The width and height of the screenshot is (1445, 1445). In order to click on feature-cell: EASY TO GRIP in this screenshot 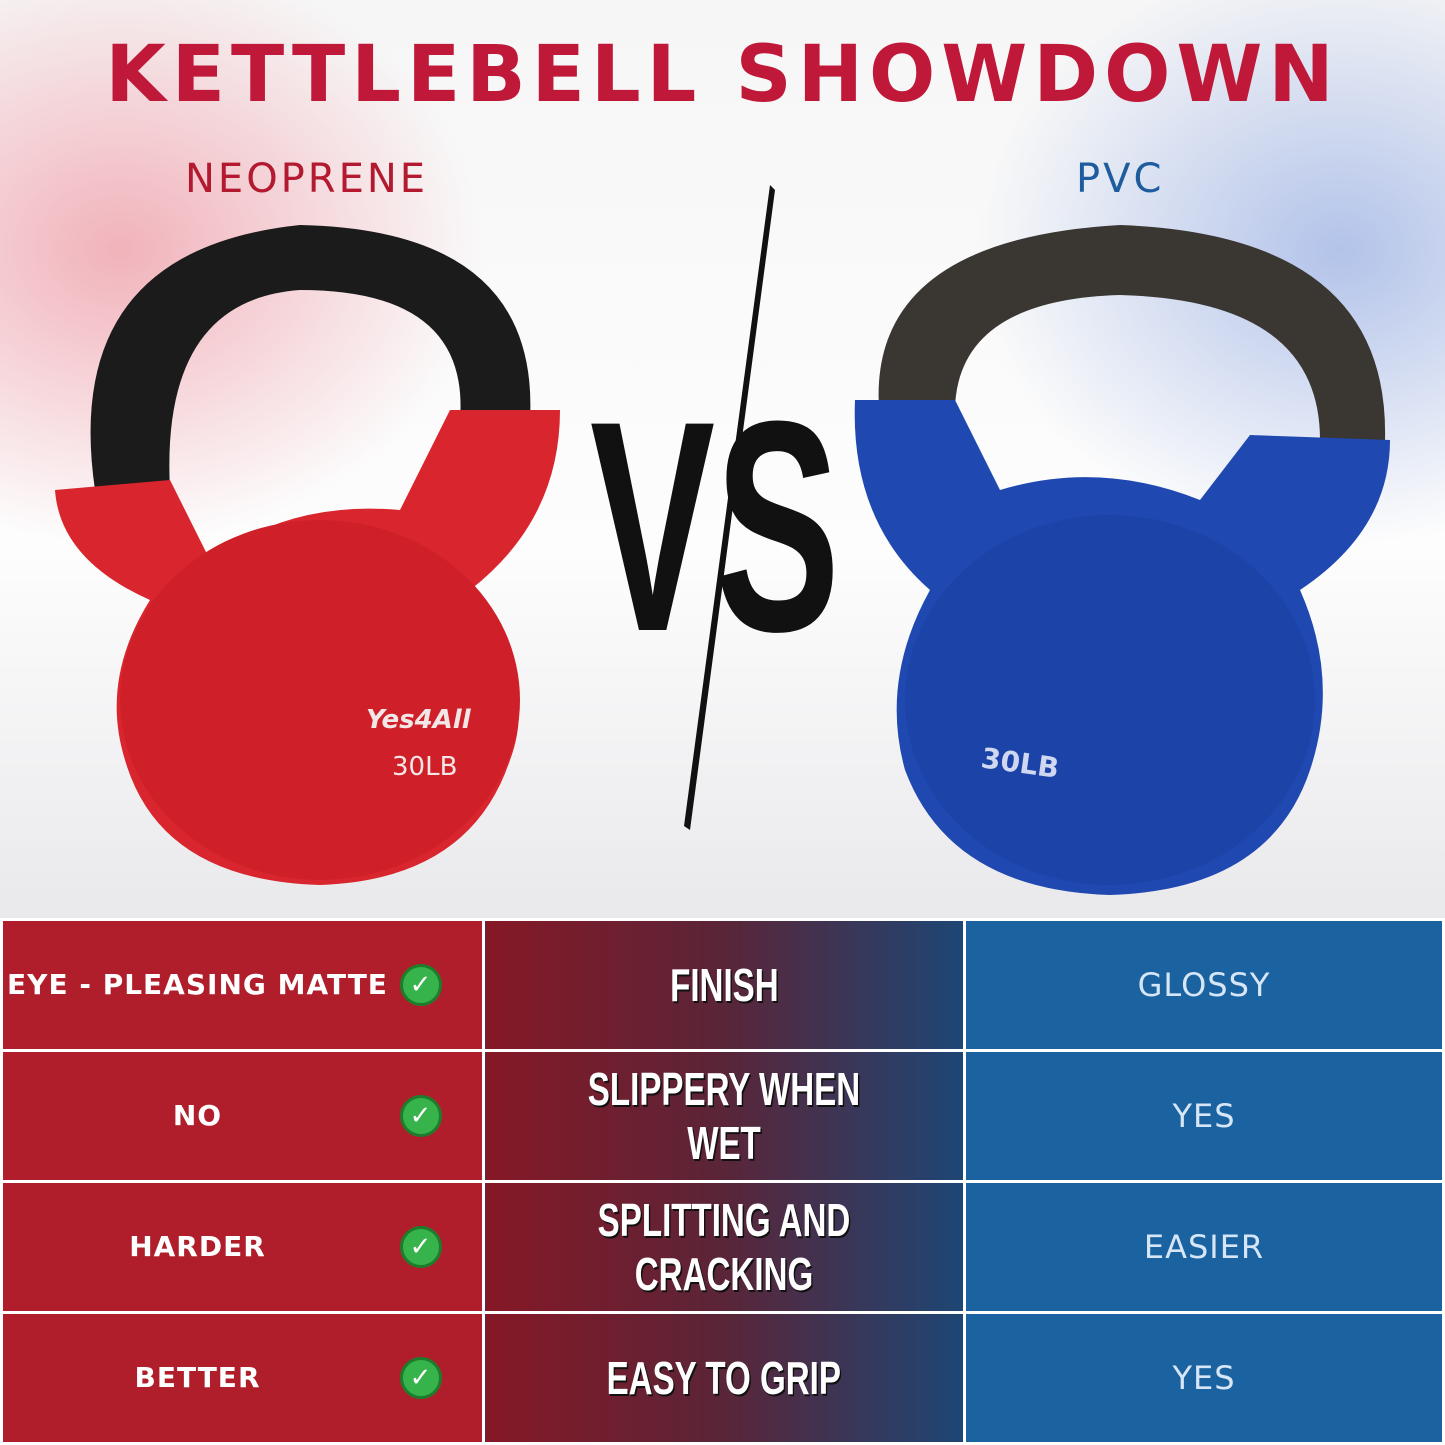, I will do `click(724, 1378)`.